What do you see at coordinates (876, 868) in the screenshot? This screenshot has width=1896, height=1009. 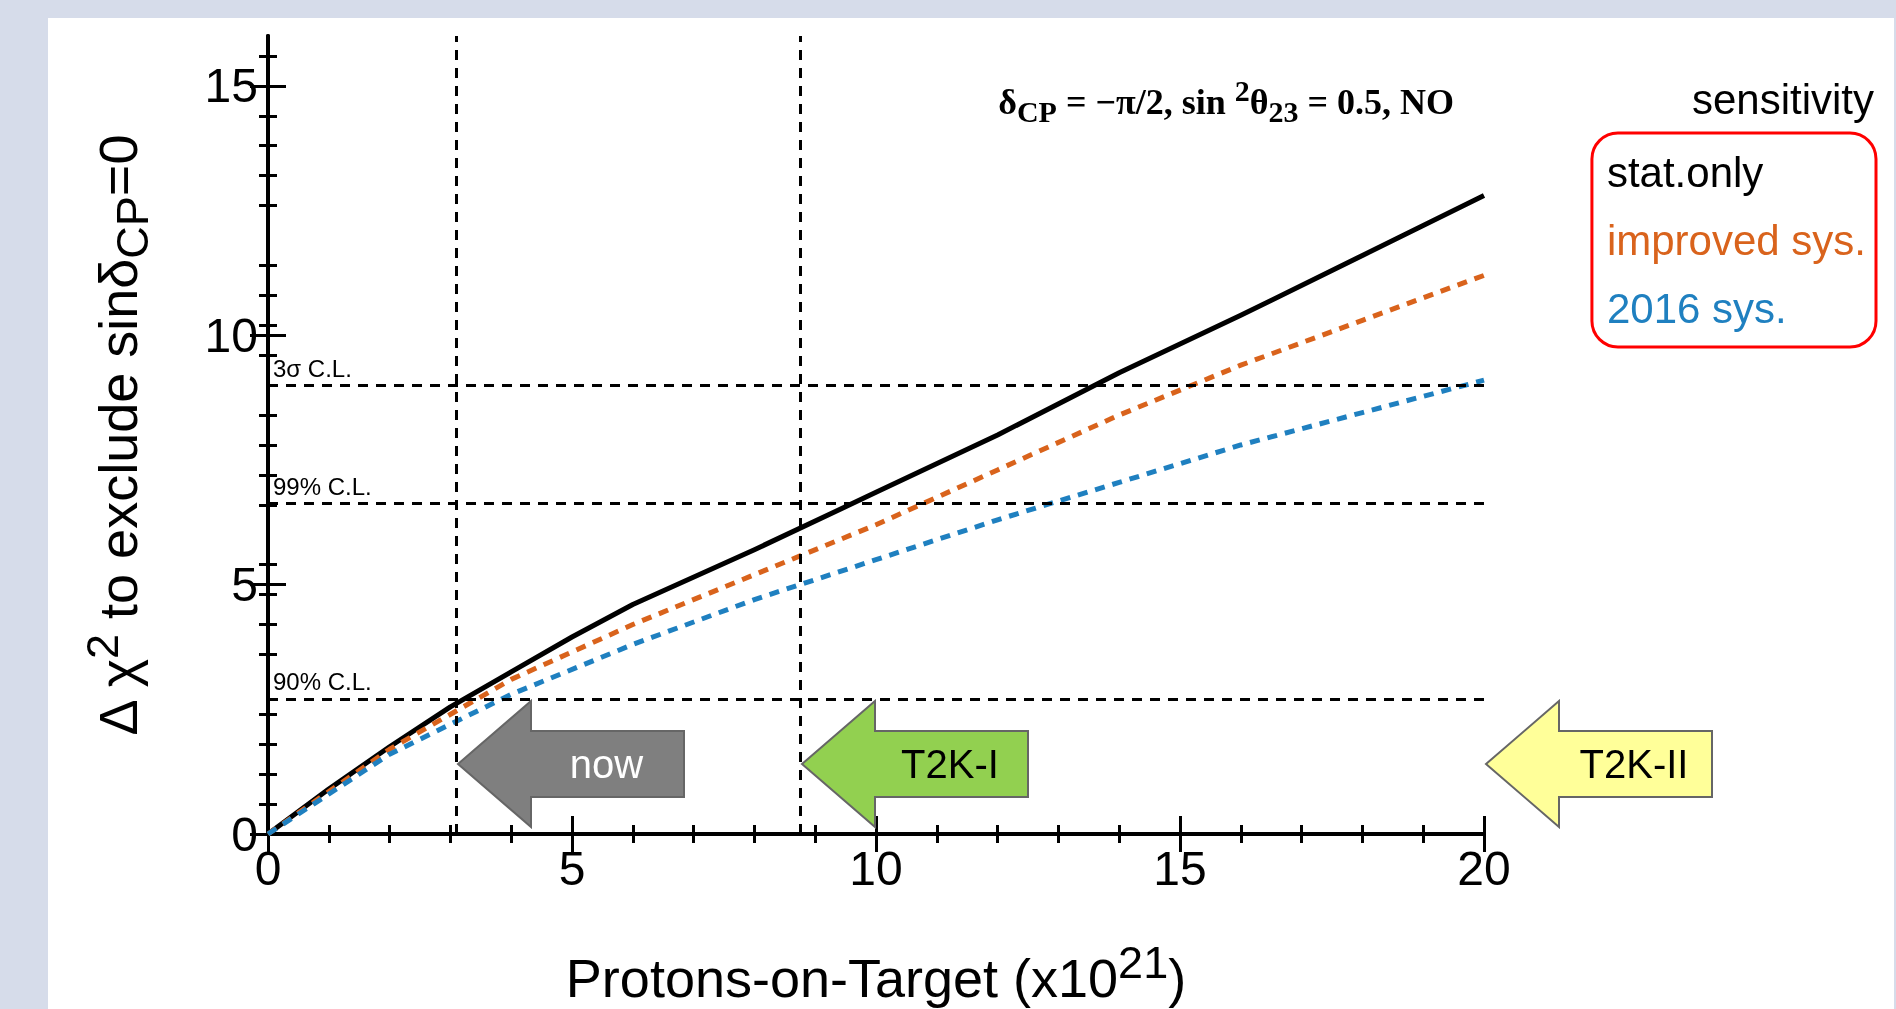 I see `x-tick-label: 10` at bounding box center [876, 868].